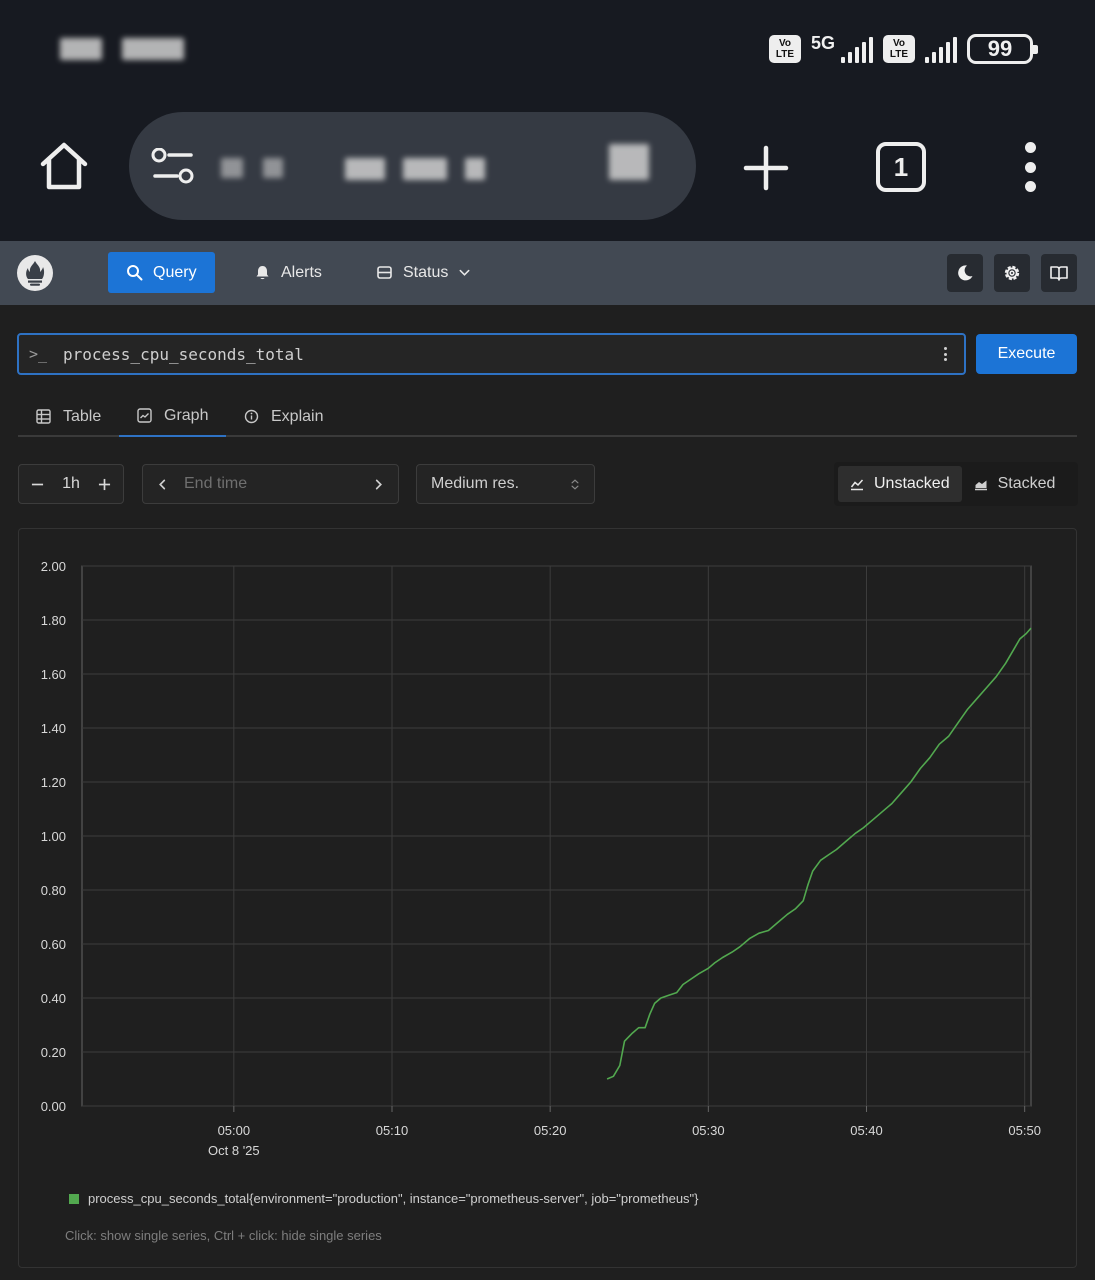  I want to click on table-icon, so click(43, 416).